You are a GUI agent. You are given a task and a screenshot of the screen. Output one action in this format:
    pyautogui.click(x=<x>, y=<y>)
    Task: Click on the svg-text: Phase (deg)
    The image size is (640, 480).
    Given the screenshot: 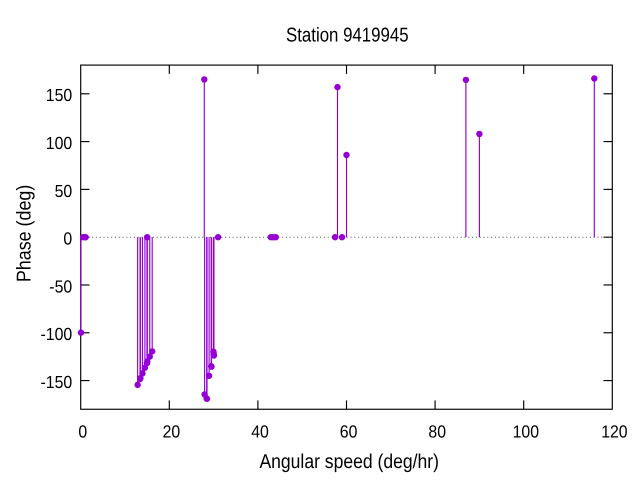 What is the action you would take?
    pyautogui.click(x=25, y=234)
    